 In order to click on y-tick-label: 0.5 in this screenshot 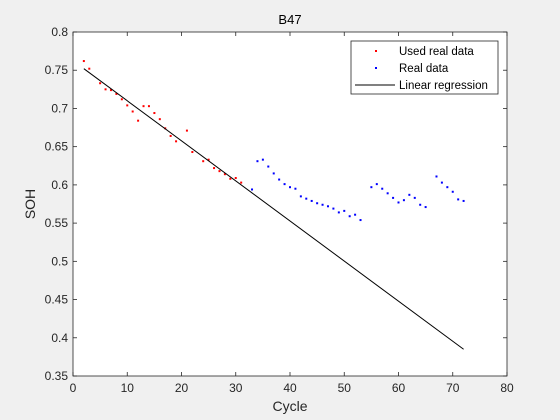, I will do `click(59, 261)`.